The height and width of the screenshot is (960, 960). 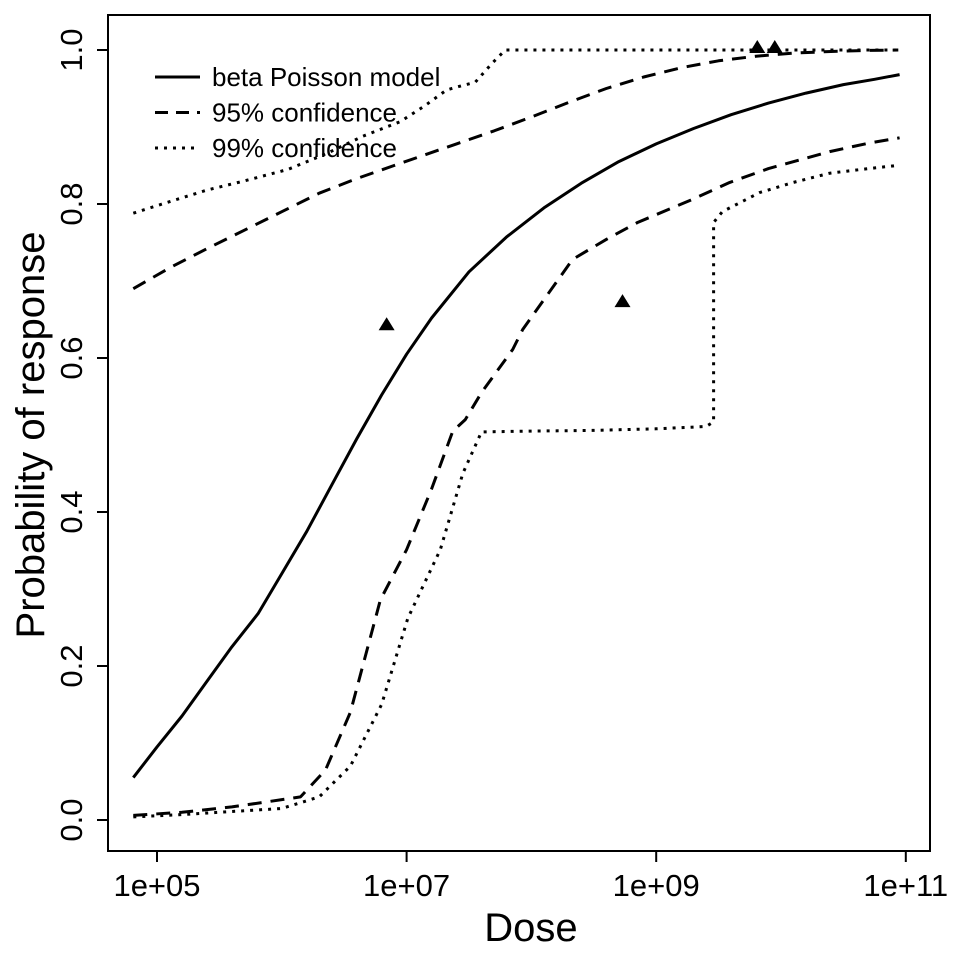 I want to click on curve-99-confidence-upper, so click(x=515, y=131).